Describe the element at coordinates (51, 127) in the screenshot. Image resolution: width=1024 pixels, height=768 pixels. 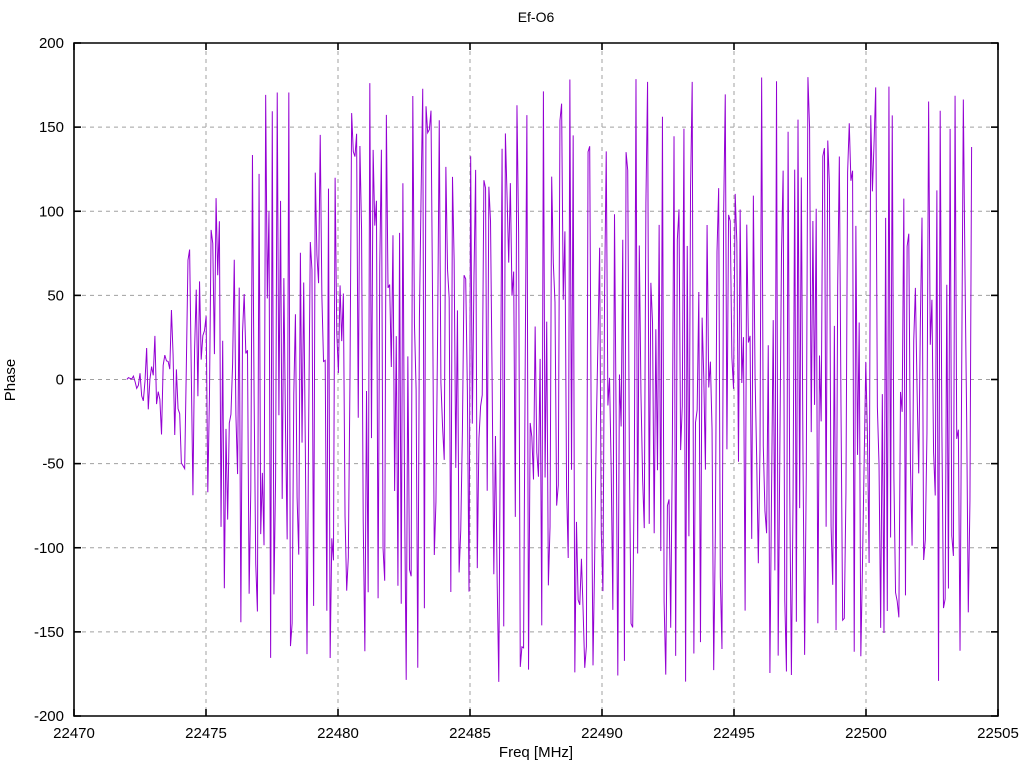
I see `y-tick-label: 150` at that location.